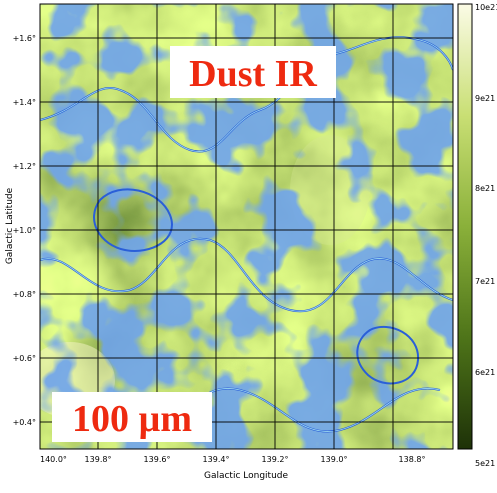 The height and width of the screenshot is (493, 497). Describe the element at coordinates (24, 102) in the screenshot. I see `y-tick-label: +1.4°` at that location.